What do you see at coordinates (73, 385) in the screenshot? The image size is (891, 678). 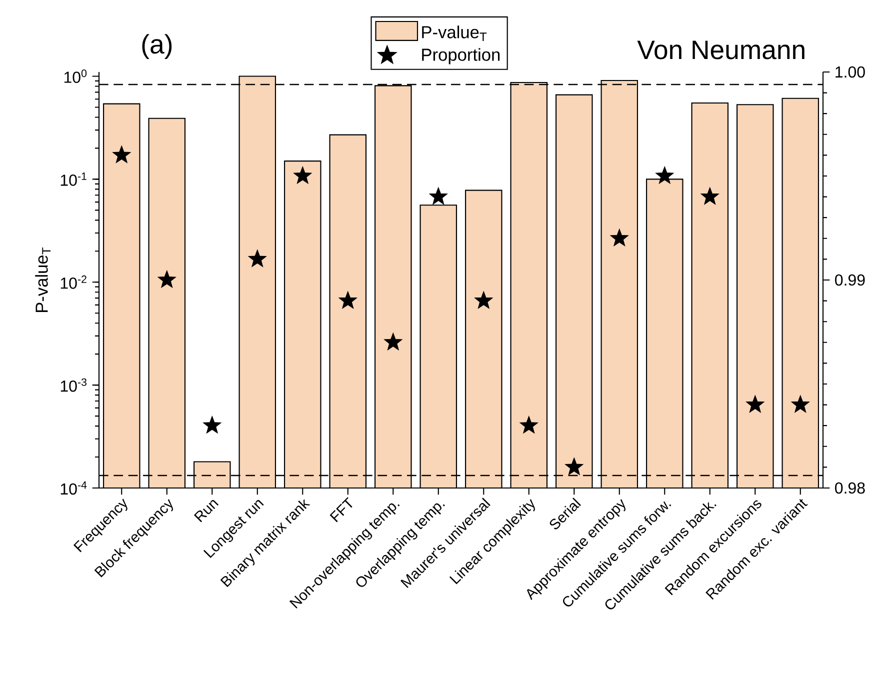 I see `y-tick-label: 10$^{-3}$` at bounding box center [73, 385].